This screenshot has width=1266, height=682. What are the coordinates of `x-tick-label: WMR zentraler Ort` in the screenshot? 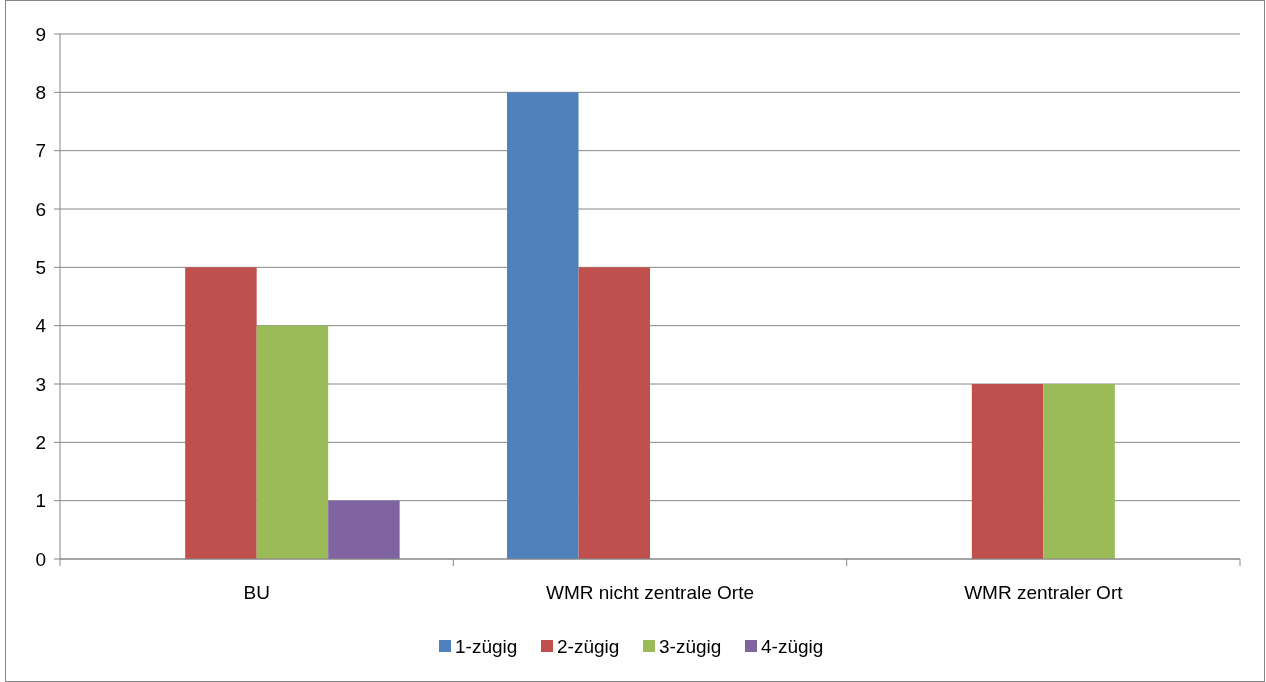 It's located at (1044, 592).